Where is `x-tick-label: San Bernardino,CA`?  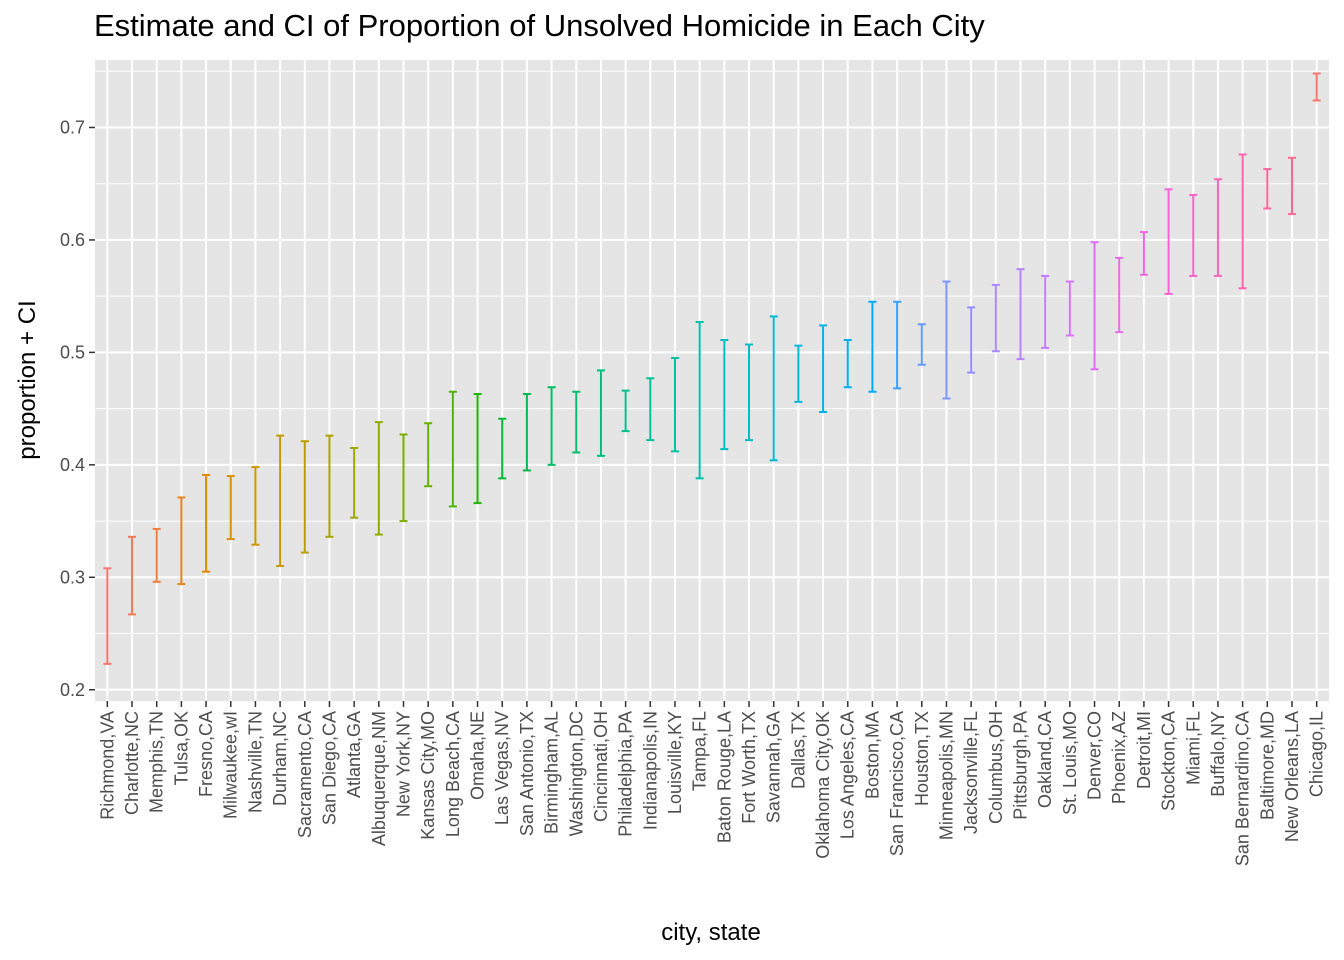
x-tick-label: San Bernardino,CA is located at coordinates (1243, 788).